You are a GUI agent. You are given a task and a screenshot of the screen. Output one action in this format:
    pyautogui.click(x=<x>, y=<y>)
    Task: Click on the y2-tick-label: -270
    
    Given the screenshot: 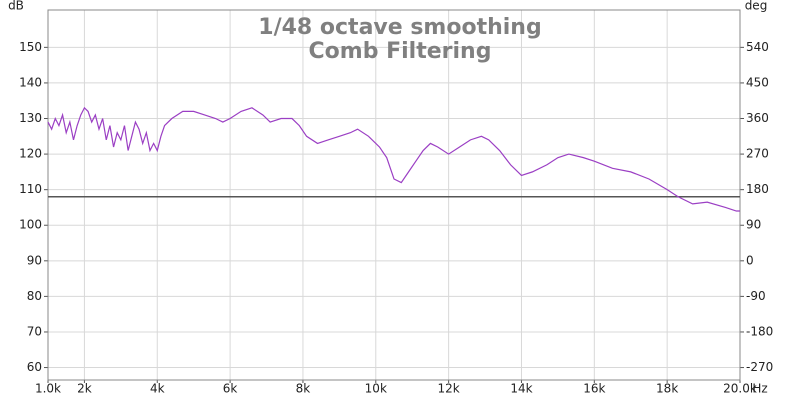 What is the action you would take?
    pyautogui.click(x=759, y=367)
    